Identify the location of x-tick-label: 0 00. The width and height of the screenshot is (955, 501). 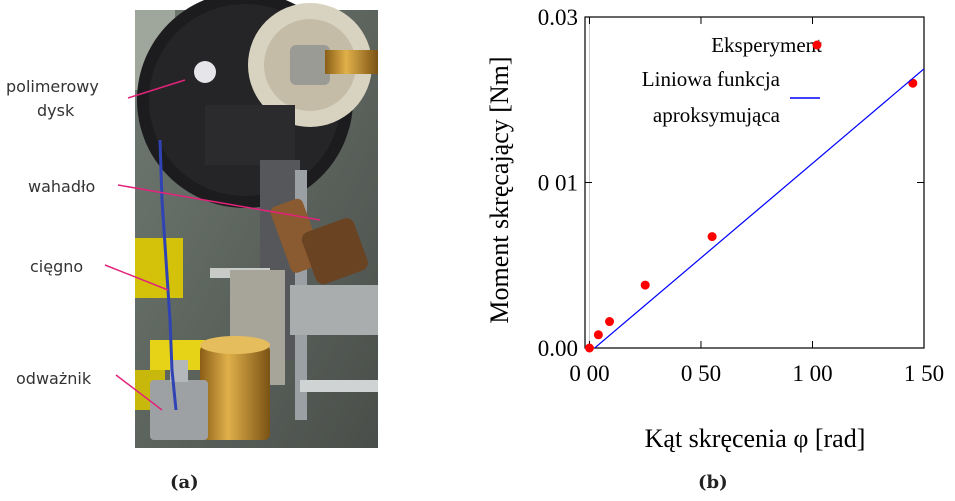
(589, 373).